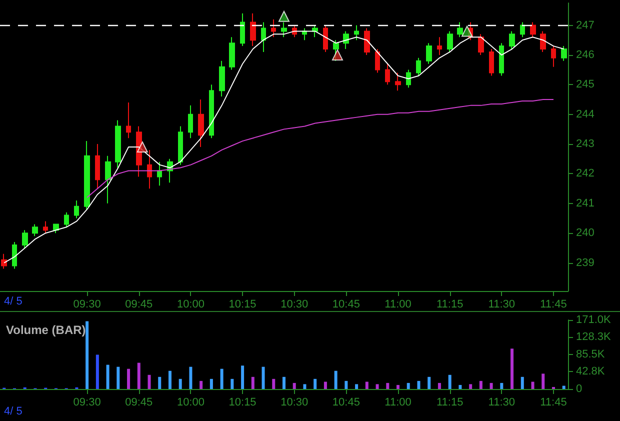 The image size is (620, 421). I want to click on x-tick-label: 10:00, so click(190, 402).